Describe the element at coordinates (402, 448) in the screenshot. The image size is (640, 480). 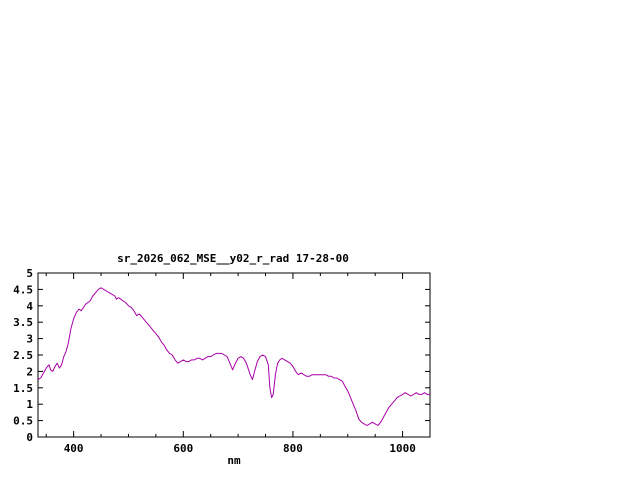
I see `x-tick-label: 1000` at that location.